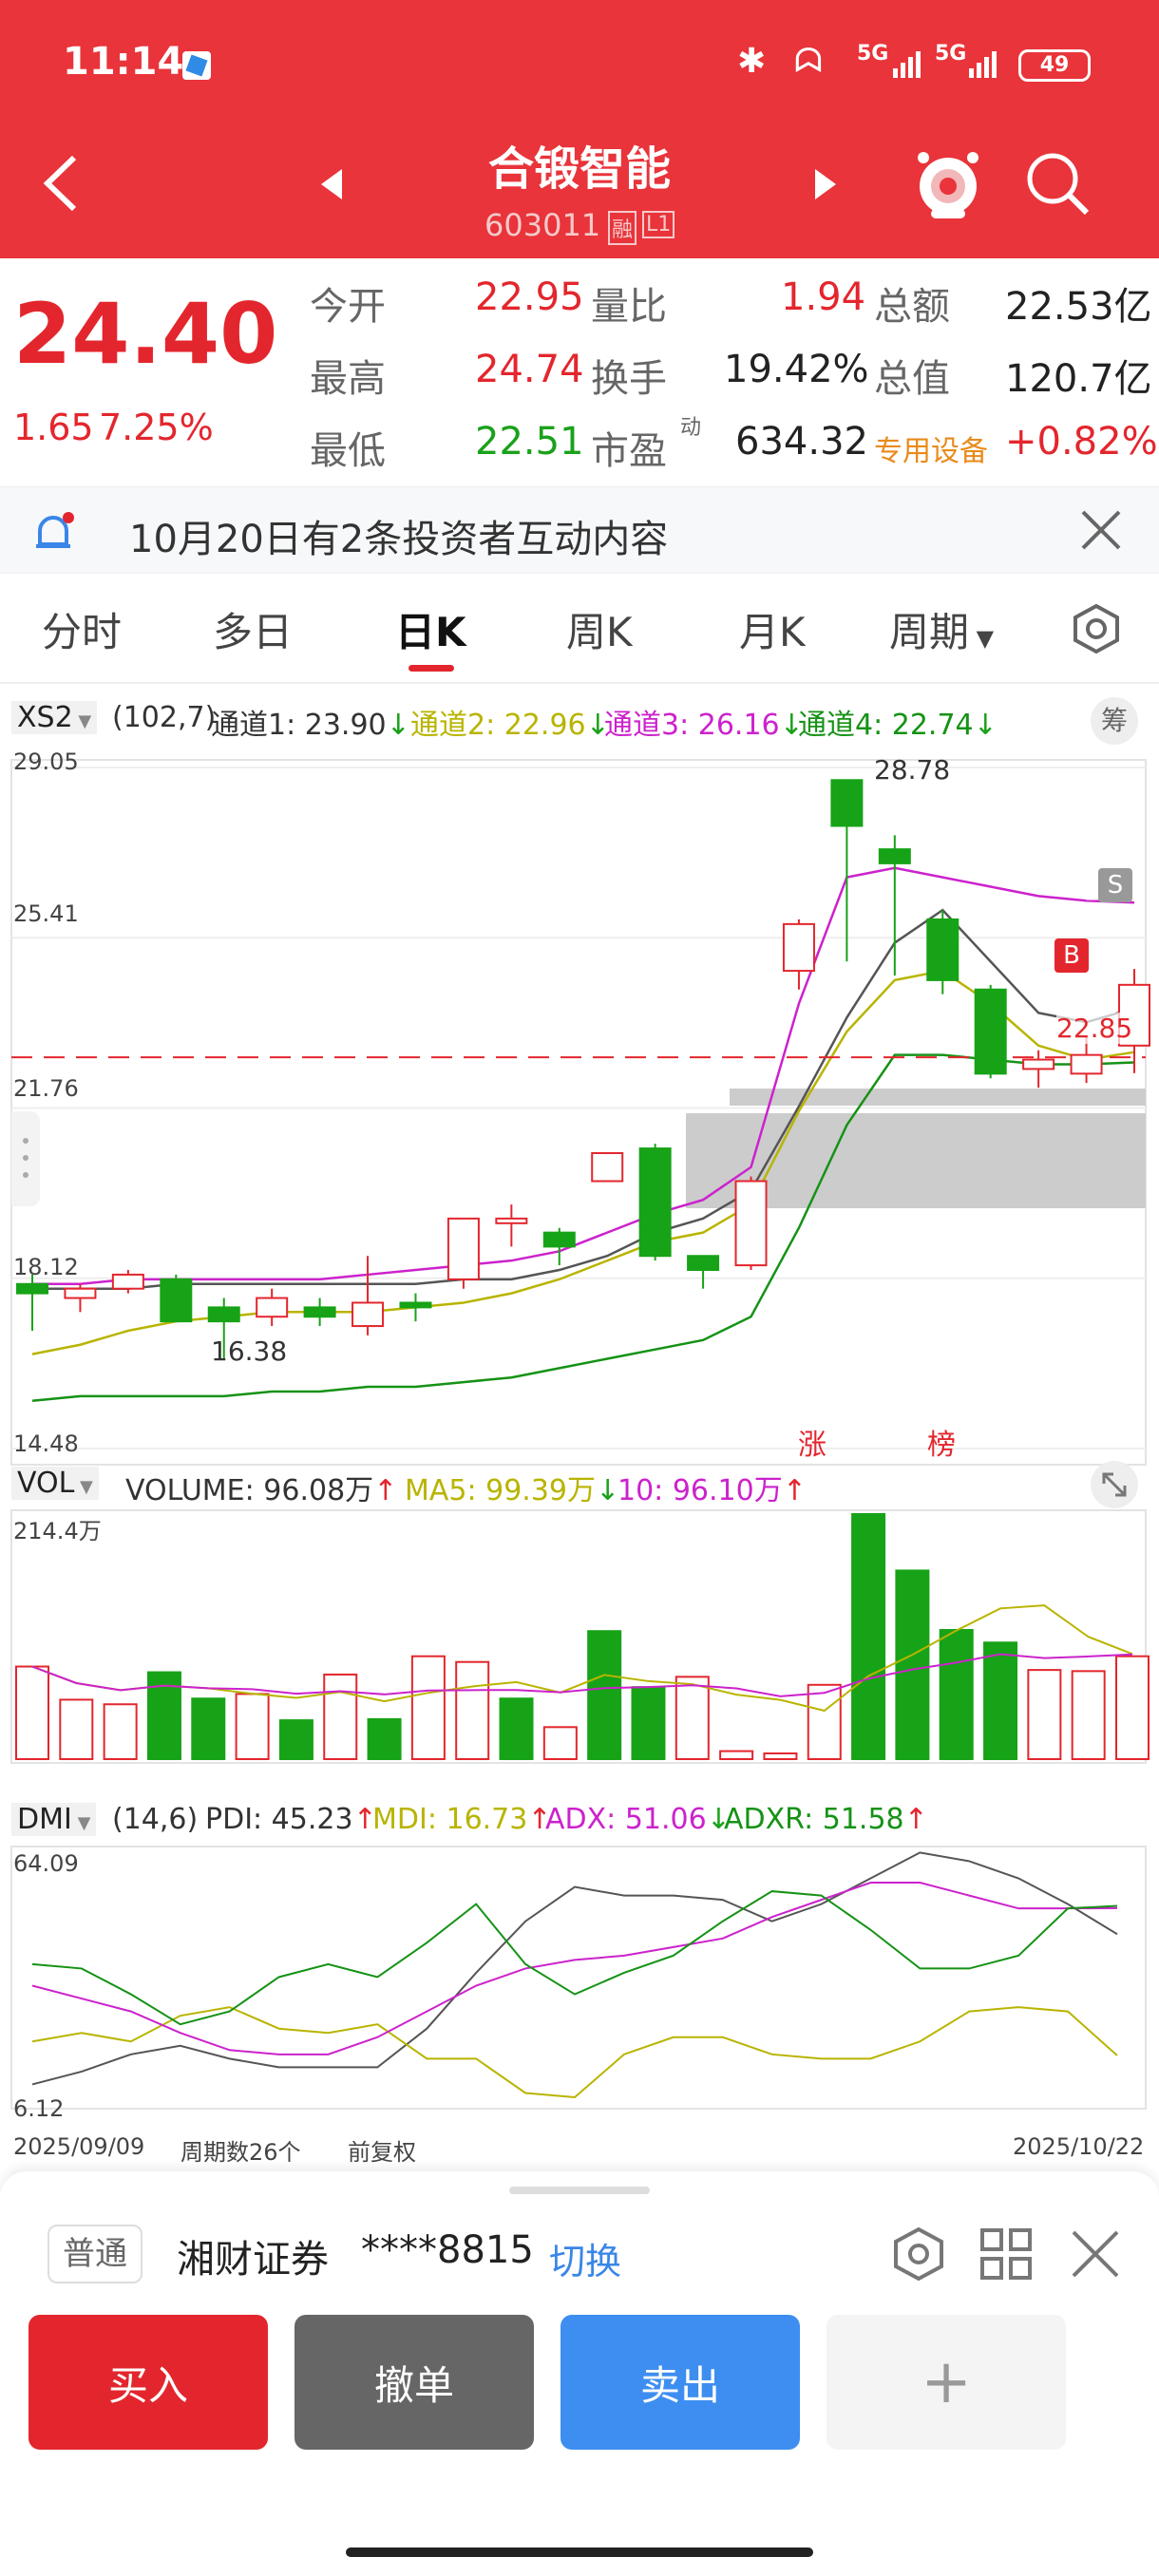  What do you see at coordinates (680, 2382) in the screenshot?
I see `sell-button: 卖出` at bounding box center [680, 2382].